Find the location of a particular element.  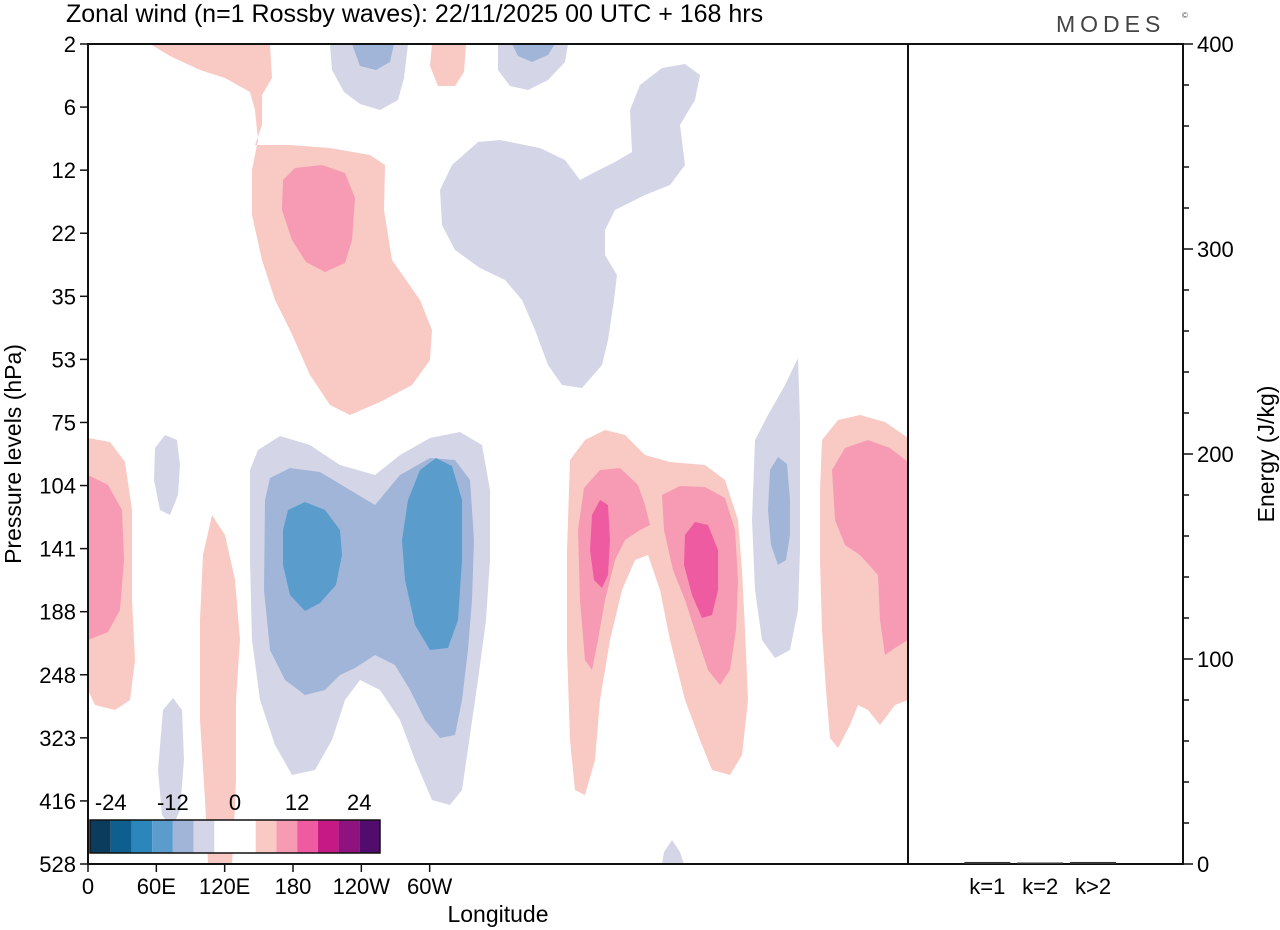

y-tick-label: 53 is located at coordinates (64, 359).